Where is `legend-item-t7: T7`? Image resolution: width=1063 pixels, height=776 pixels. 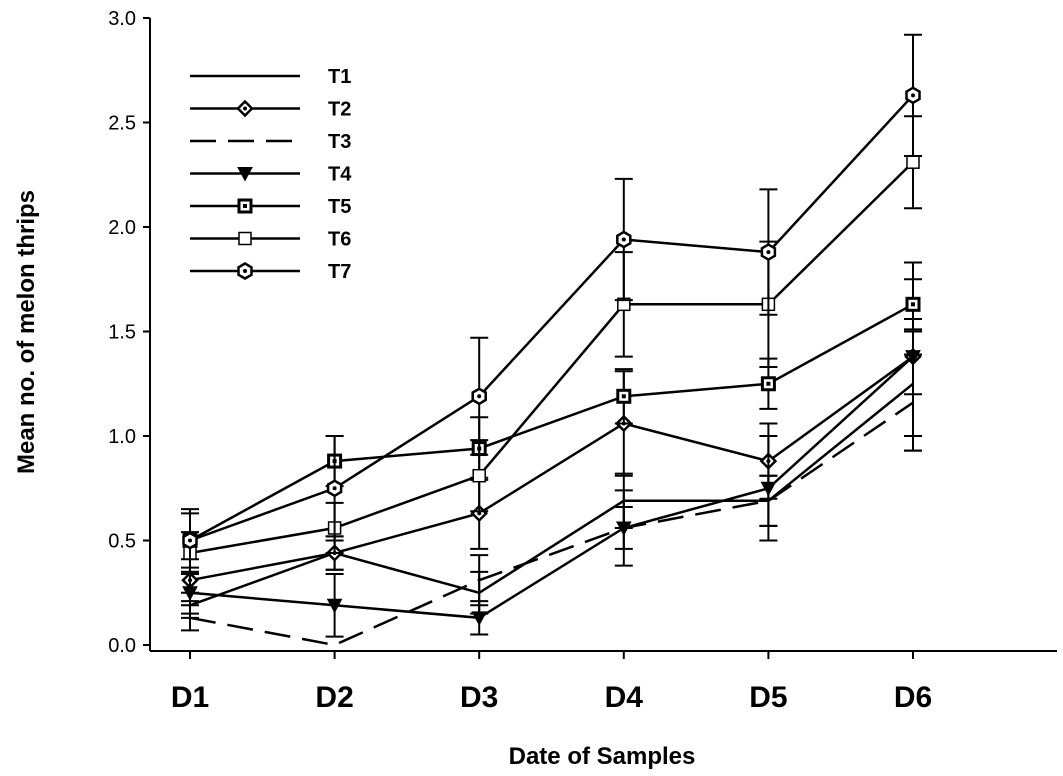
legend-item-t7: T7 is located at coordinates (270, 272).